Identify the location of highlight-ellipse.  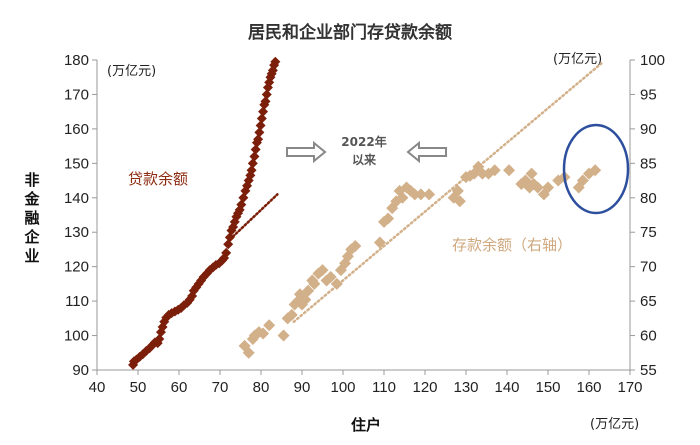
(596, 169).